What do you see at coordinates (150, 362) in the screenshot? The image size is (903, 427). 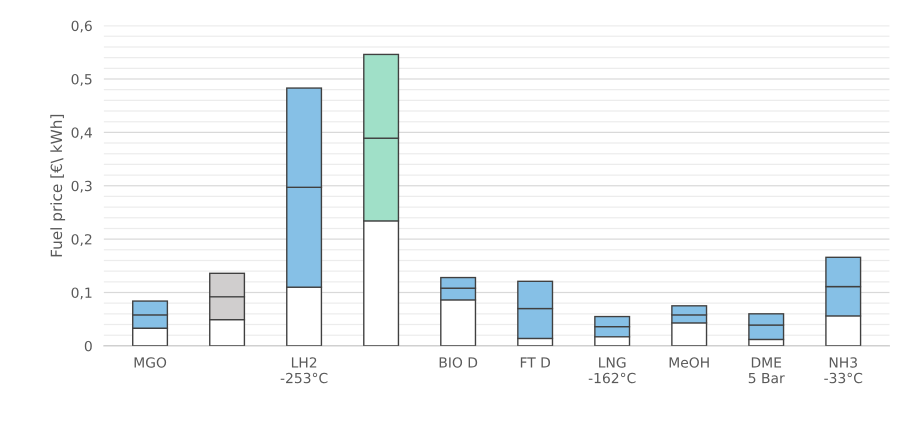 I see `x-tick-label: MGO` at bounding box center [150, 362].